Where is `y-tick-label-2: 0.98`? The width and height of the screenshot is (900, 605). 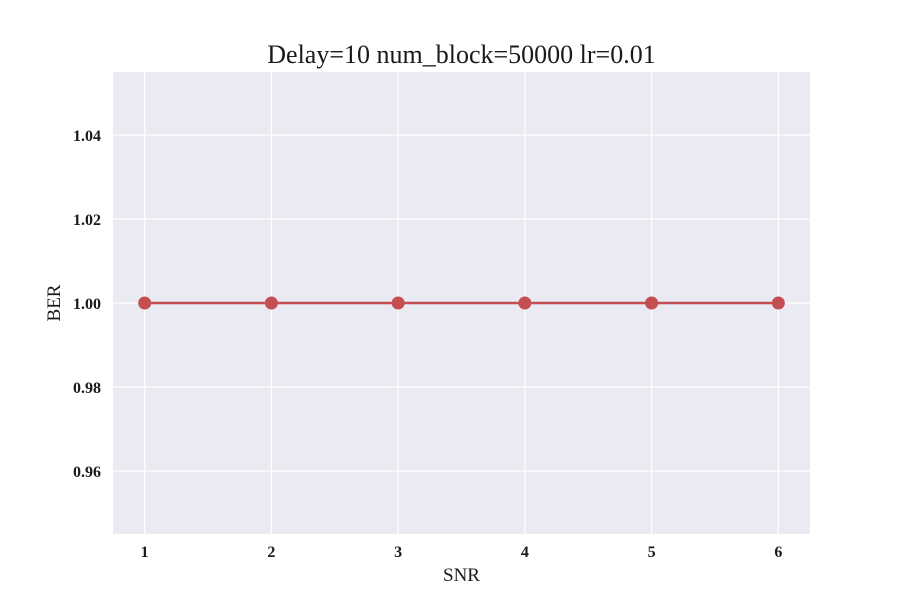
y-tick-label-2: 0.98 is located at coordinates (87, 388).